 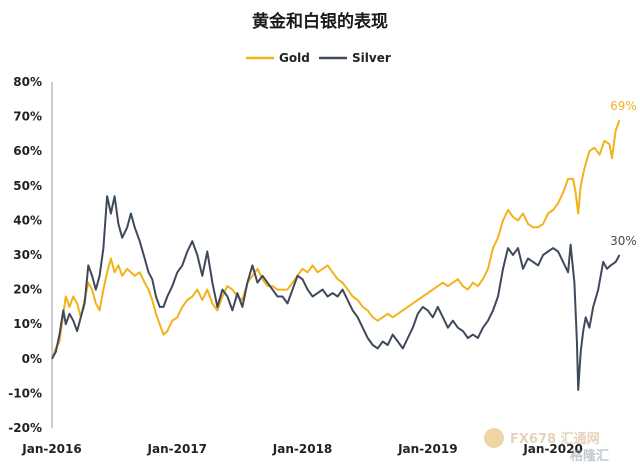 I want to click on x-tick-labels: Jan-2016 Jan-2017 Jan-2018 Jan-2019 Jan-2020, so click(x=302, y=449).